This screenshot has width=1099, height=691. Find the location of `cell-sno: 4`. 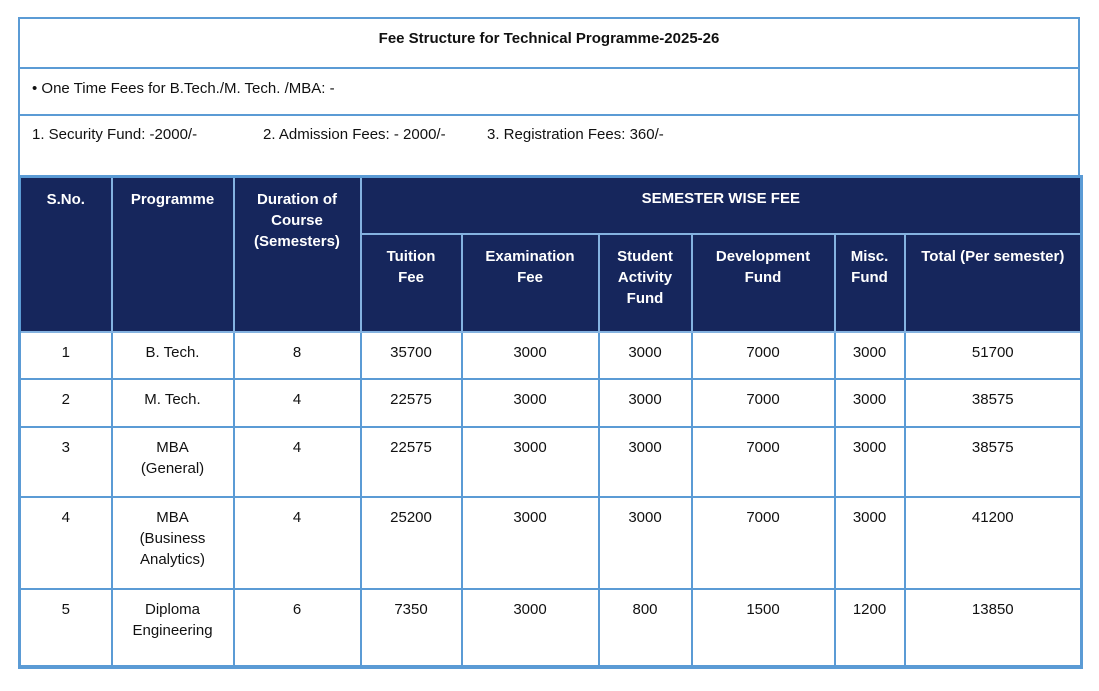

cell-sno: 4 is located at coordinates (65, 542).